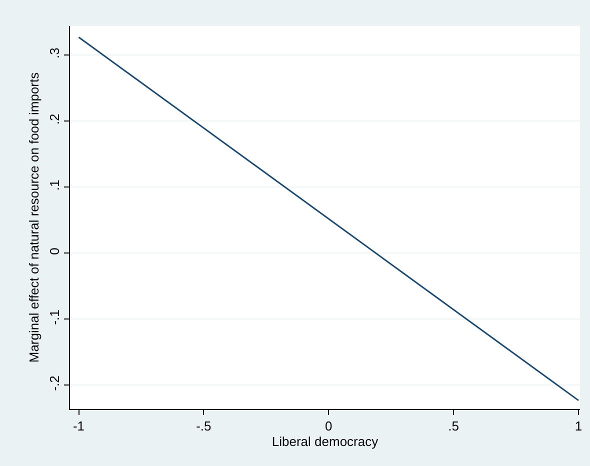 The image size is (590, 466). Describe the element at coordinates (78, 426) in the screenshot. I see `x-tick-label: -1` at that location.